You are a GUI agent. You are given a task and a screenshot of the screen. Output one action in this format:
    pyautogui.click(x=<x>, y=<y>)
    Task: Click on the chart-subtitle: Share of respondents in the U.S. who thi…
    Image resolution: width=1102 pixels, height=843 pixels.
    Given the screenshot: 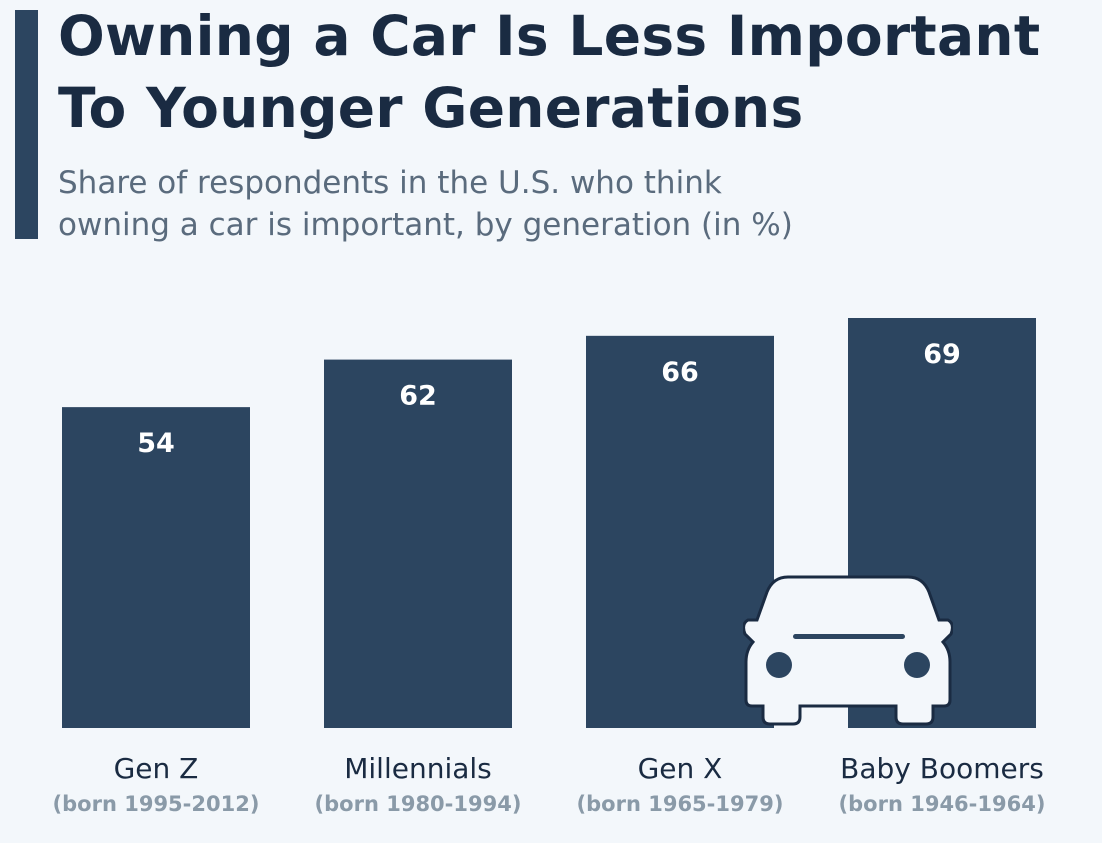 What is the action you would take?
    pyautogui.click(x=425, y=204)
    